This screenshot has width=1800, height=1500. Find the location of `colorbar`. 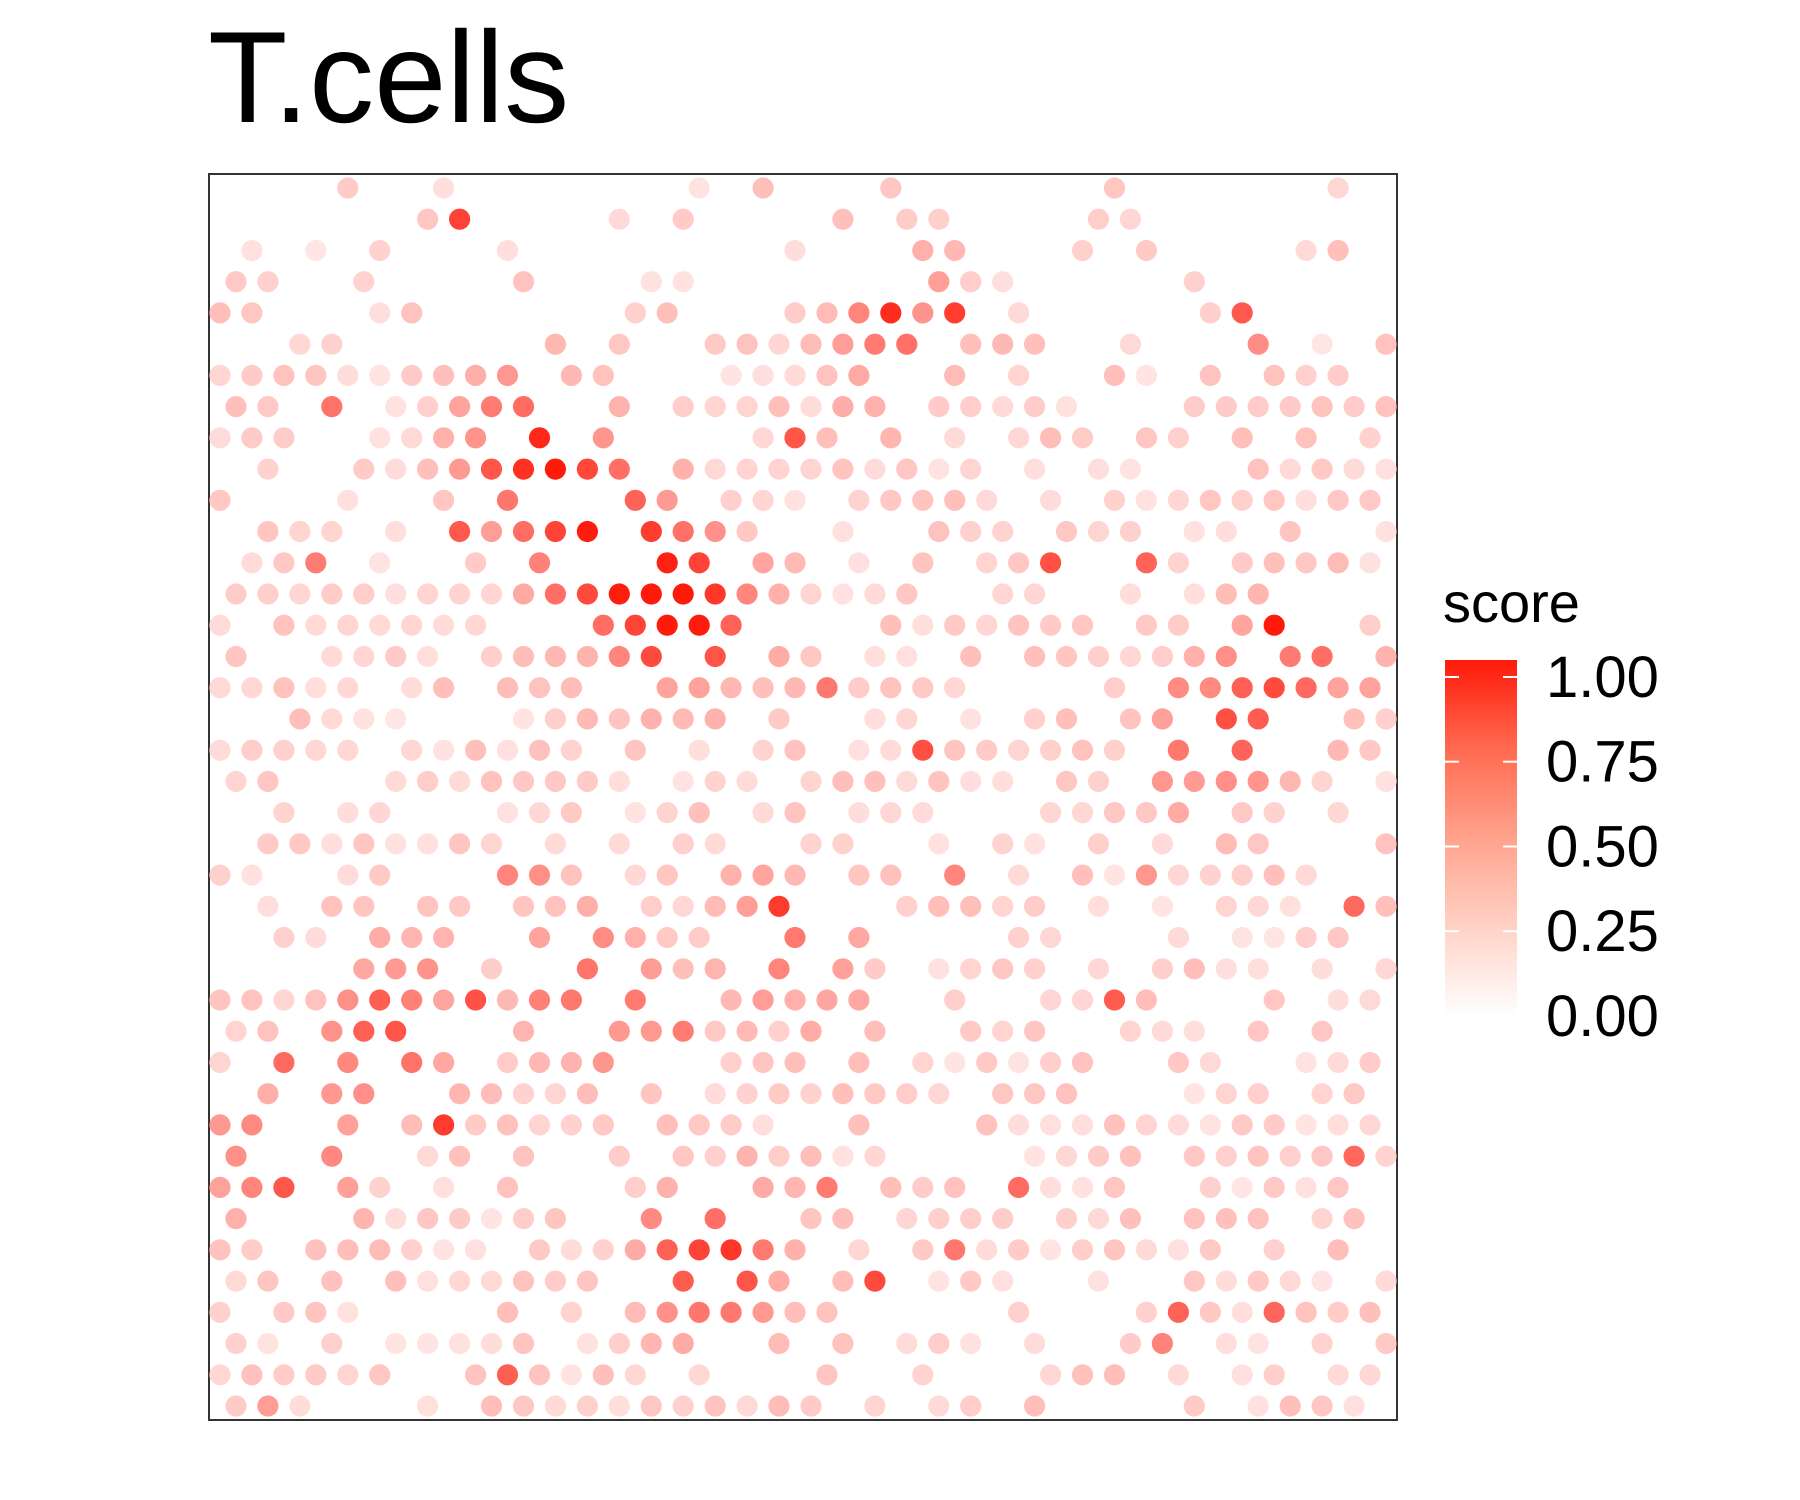

colorbar is located at coordinates (1481, 838).